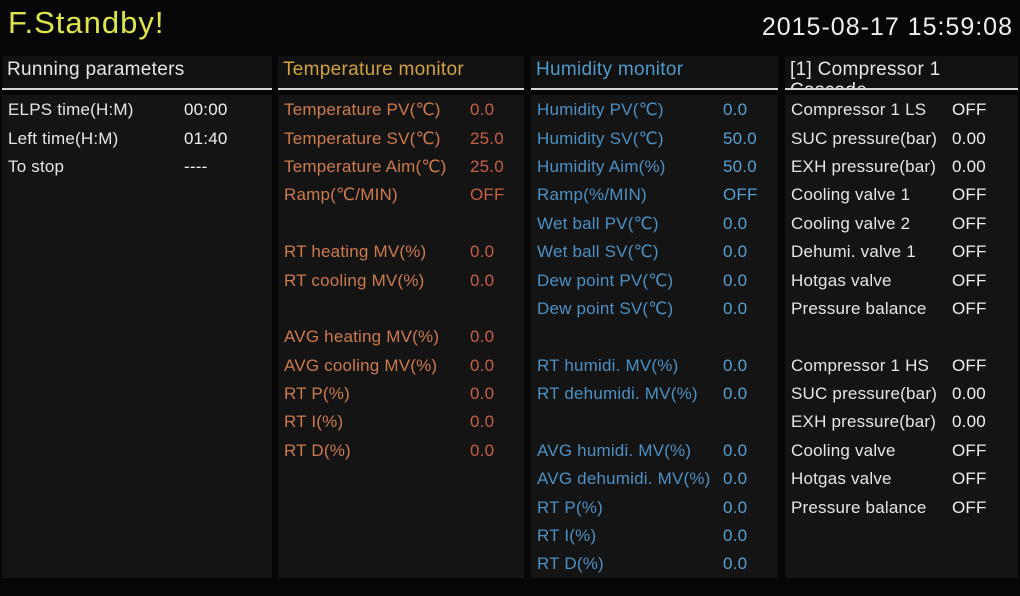  What do you see at coordinates (624, 479) in the screenshot?
I see `param-label: AVG dehumidi. MV(%)` at bounding box center [624, 479].